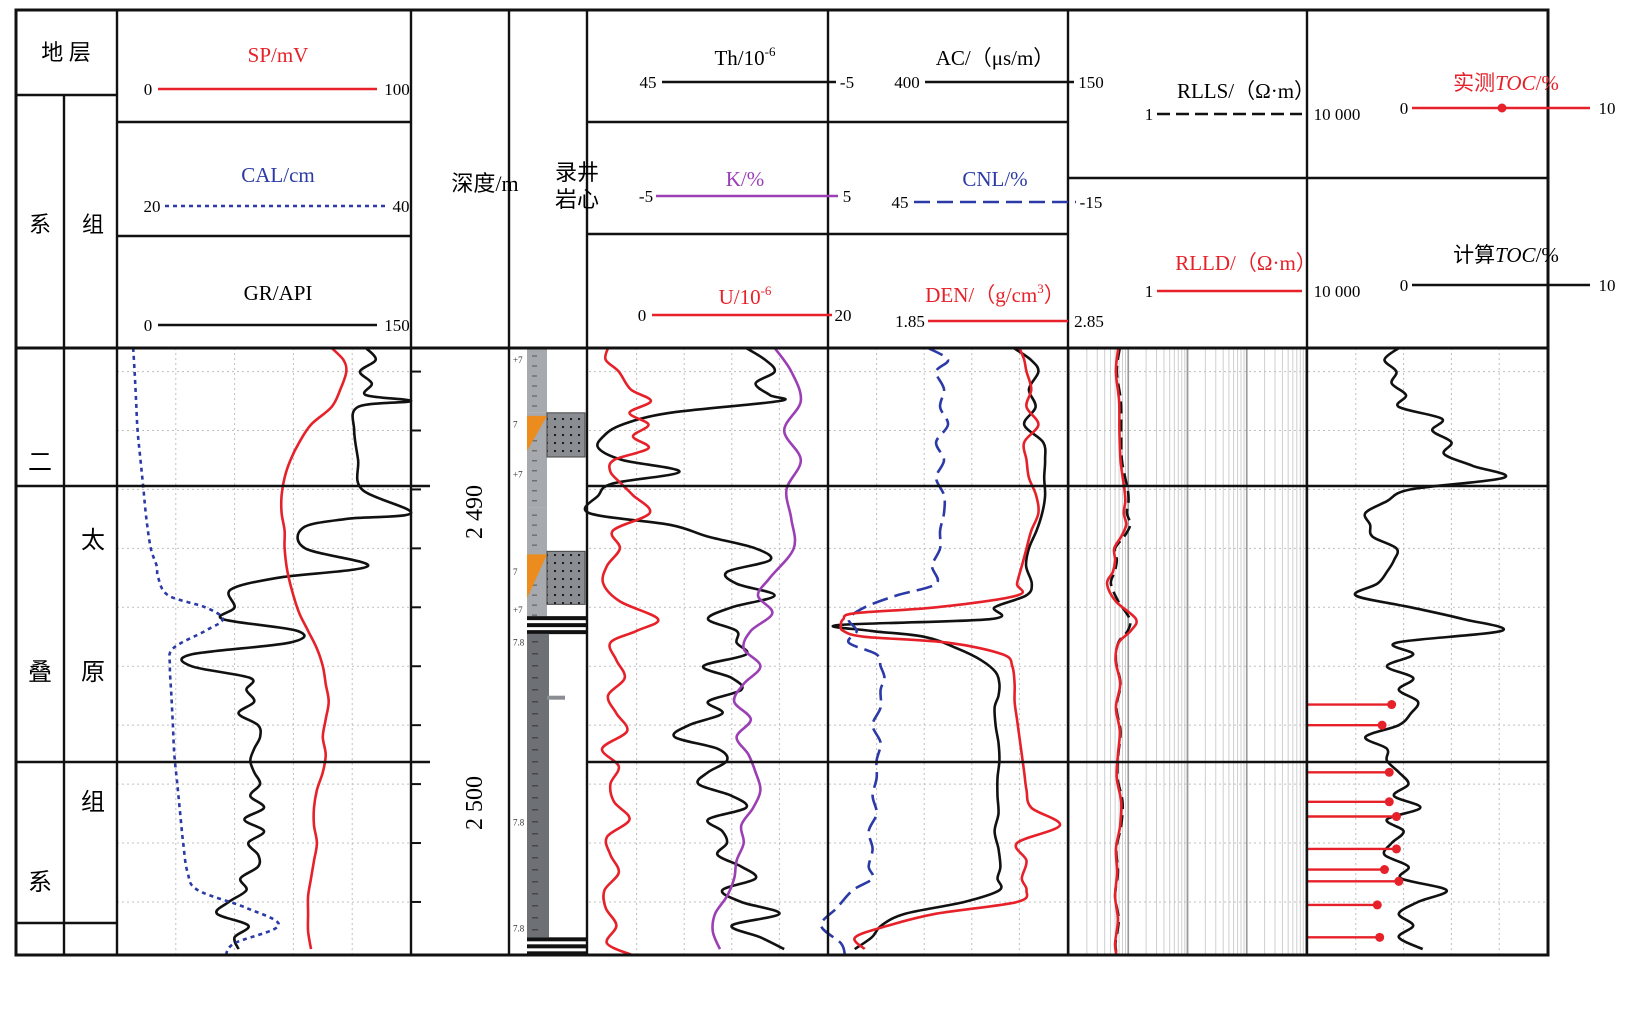  Describe the element at coordinates (907, 82) in the screenshot. I see `ac-min: 400` at that location.